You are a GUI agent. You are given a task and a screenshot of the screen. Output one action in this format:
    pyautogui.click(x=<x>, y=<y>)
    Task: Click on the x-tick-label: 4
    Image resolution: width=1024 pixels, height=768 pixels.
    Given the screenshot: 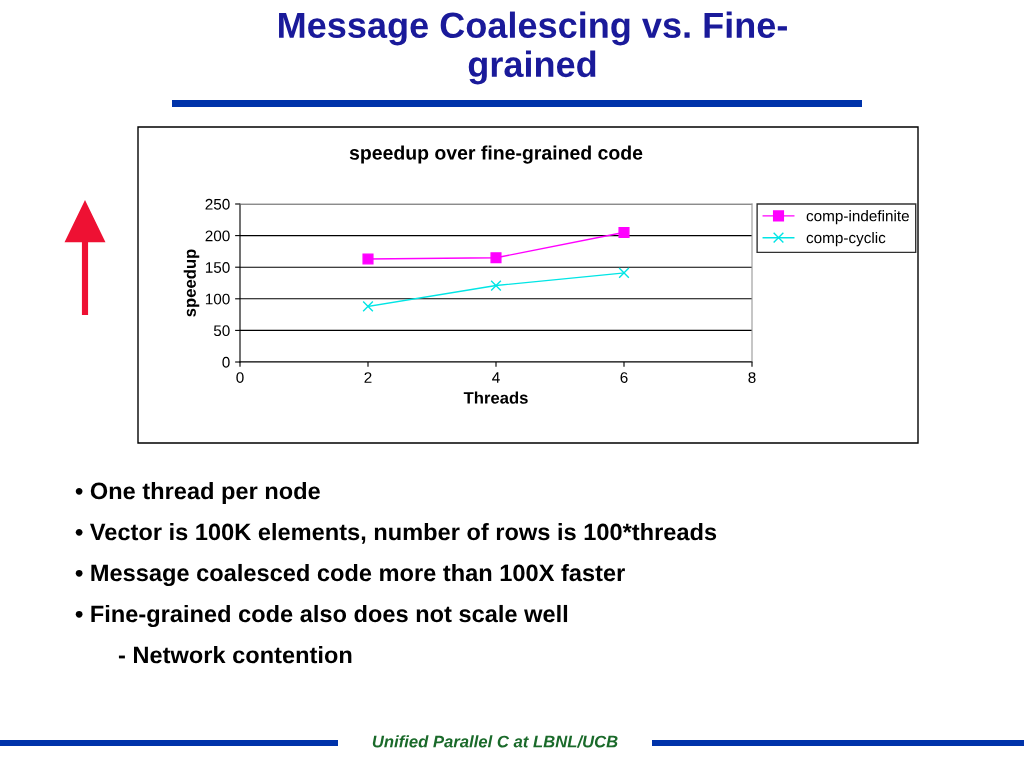 What is the action you would take?
    pyautogui.click(x=496, y=377)
    